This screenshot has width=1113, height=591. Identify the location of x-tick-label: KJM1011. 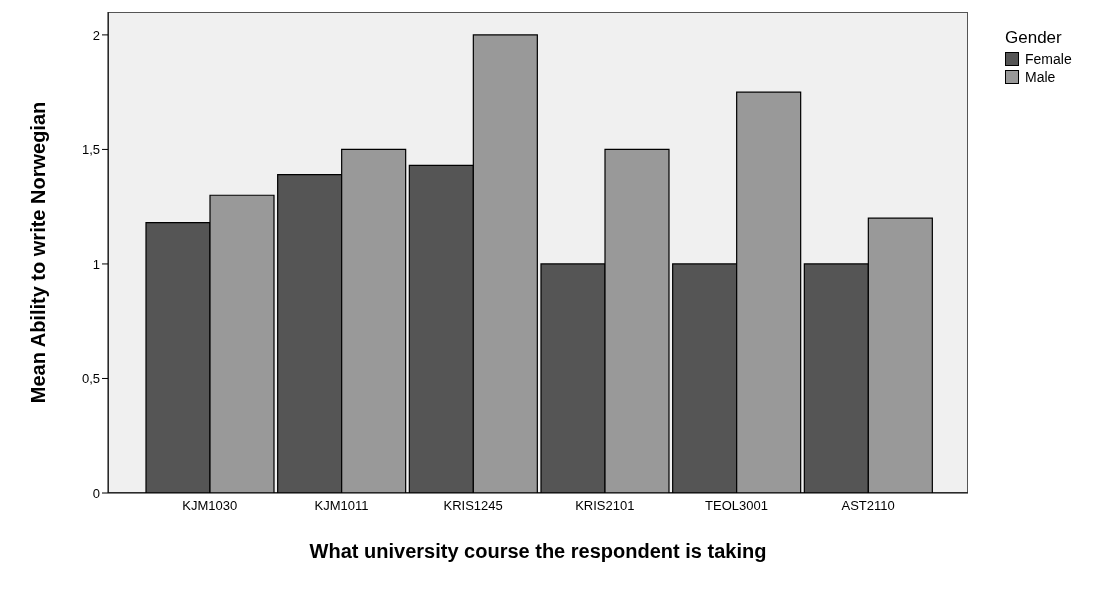
(341, 506).